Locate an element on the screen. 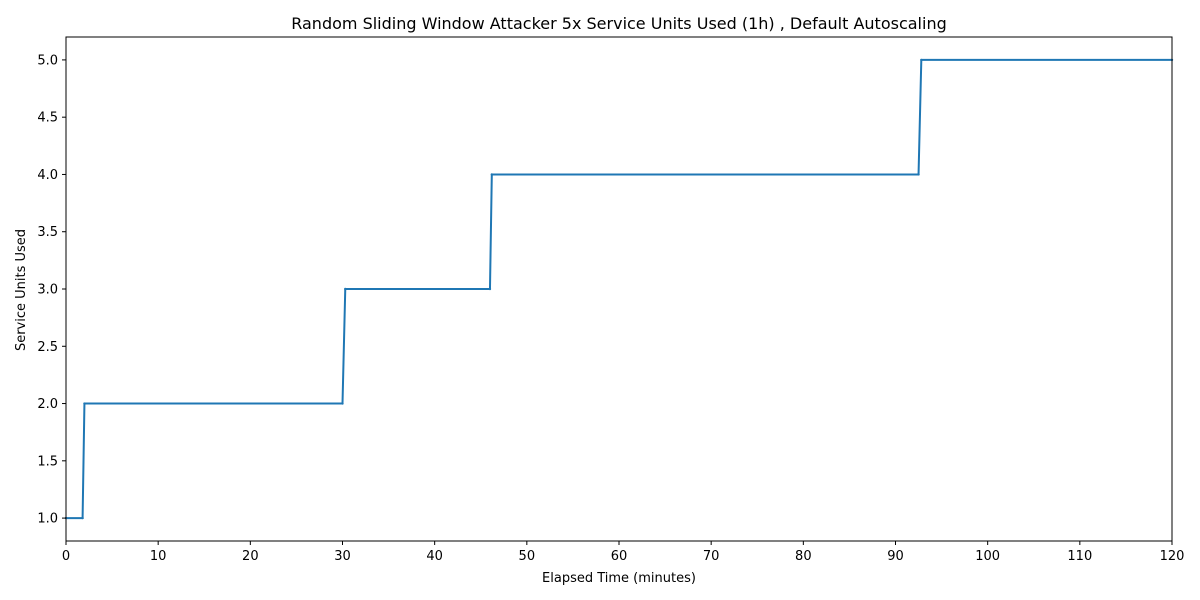 The image size is (1200, 600). x-axis-label: Elapsed Time (minutes) is located at coordinates (619, 578).